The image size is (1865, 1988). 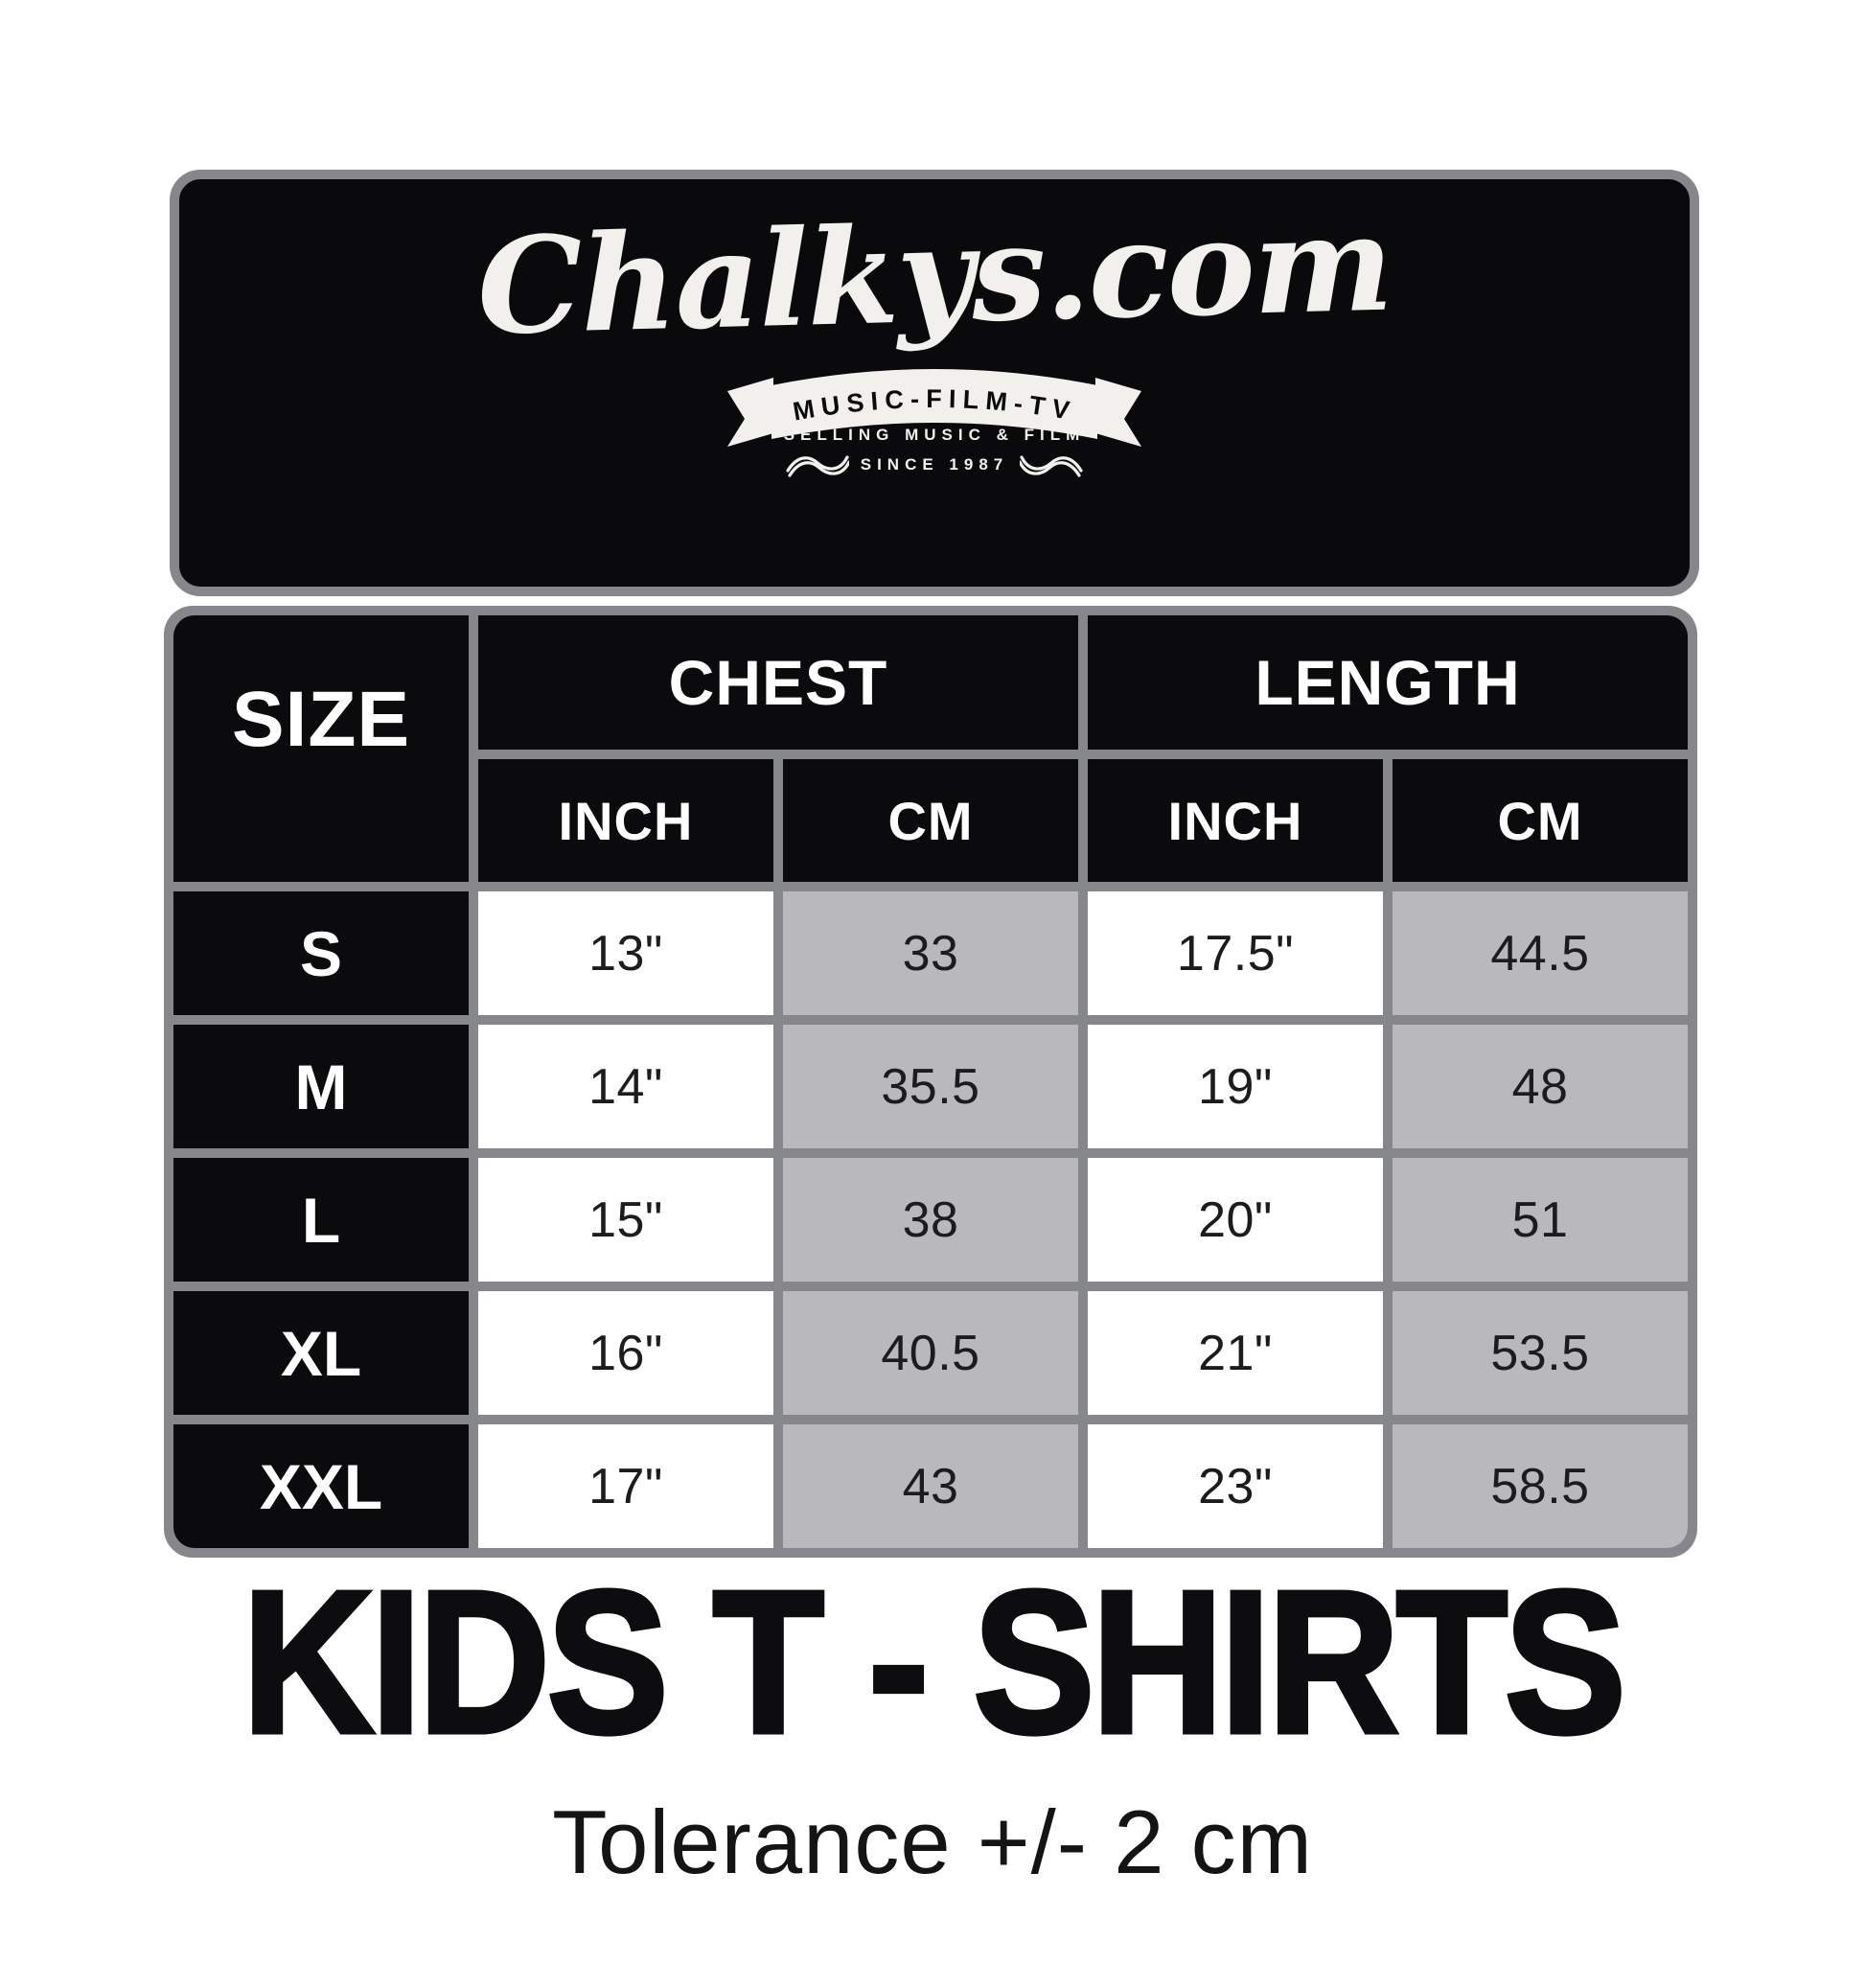 What do you see at coordinates (321, 1086) in the screenshot?
I see `size-label-m: M` at bounding box center [321, 1086].